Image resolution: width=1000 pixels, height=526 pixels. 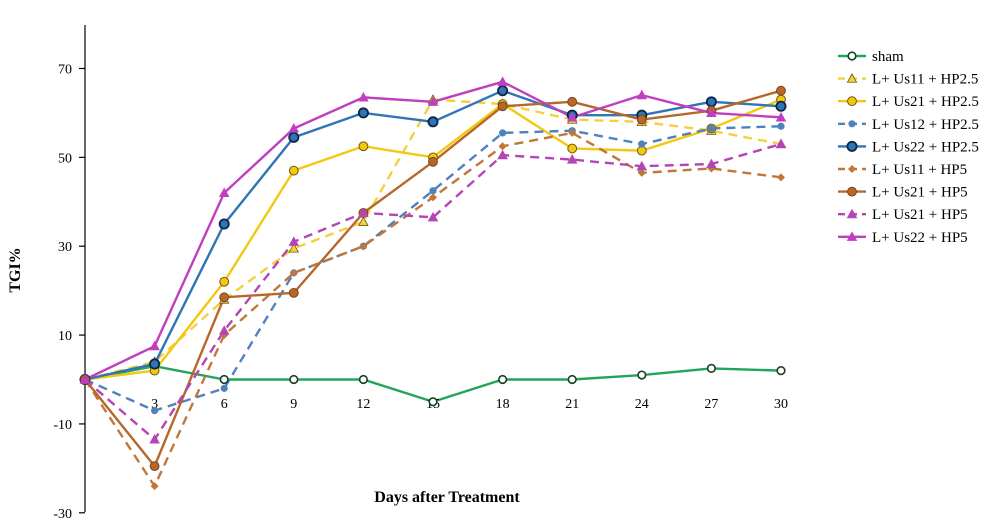 I want to click on y-tick-label: -30, so click(x=62, y=514).